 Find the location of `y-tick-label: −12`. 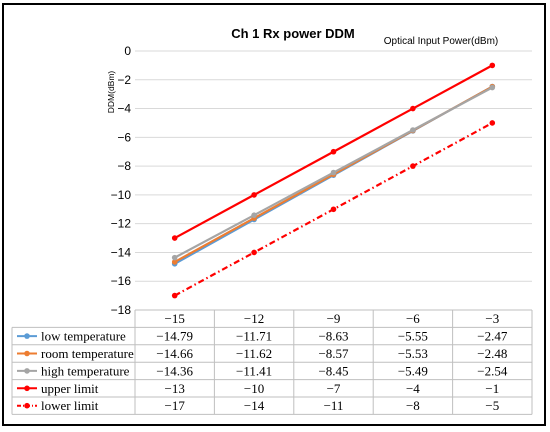

y-tick-label: −12 is located at coordinates (121, 224).